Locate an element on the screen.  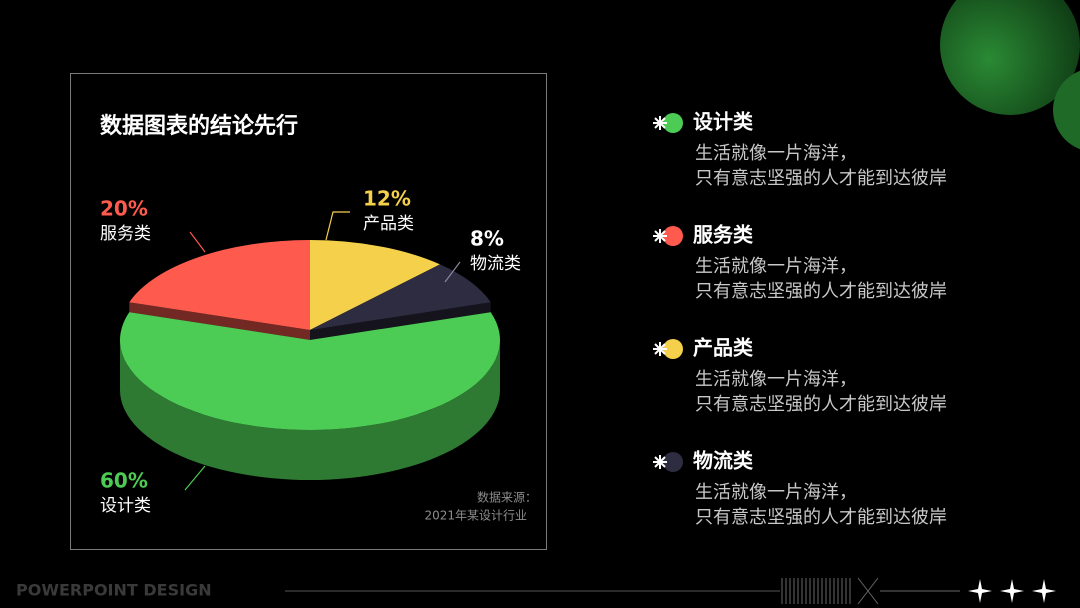
source: 2021年某设计行业 is located at coordinates (475, 516).